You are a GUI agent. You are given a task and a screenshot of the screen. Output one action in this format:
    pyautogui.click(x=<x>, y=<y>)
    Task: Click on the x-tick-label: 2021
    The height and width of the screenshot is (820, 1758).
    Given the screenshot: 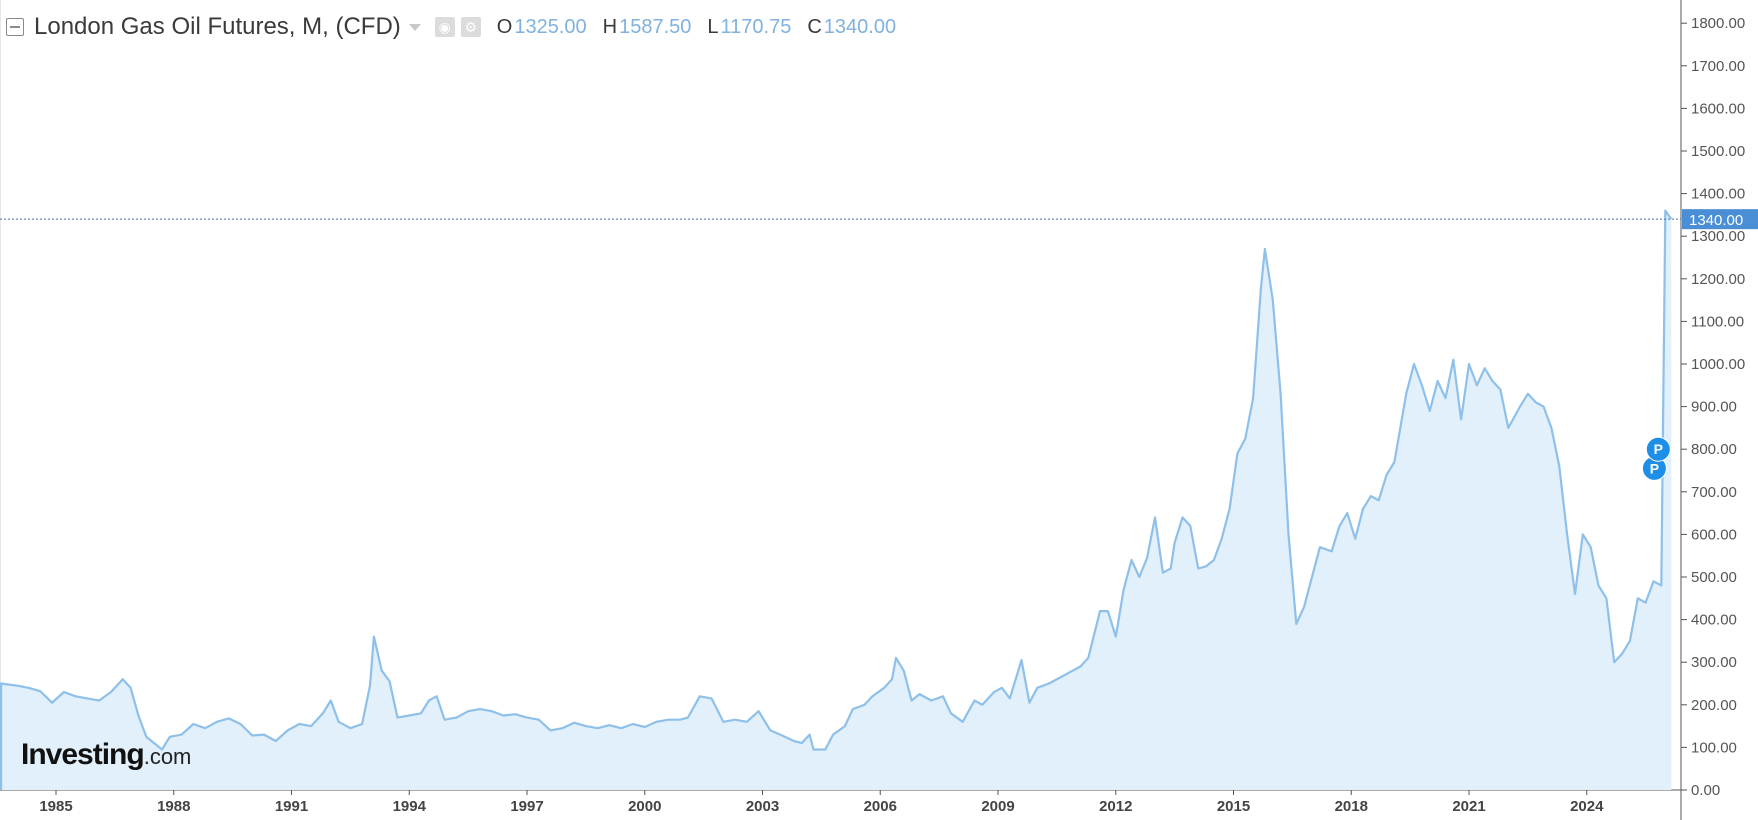 What is the action you would take?
    pyautogui.click(x=1468, y=806)
    